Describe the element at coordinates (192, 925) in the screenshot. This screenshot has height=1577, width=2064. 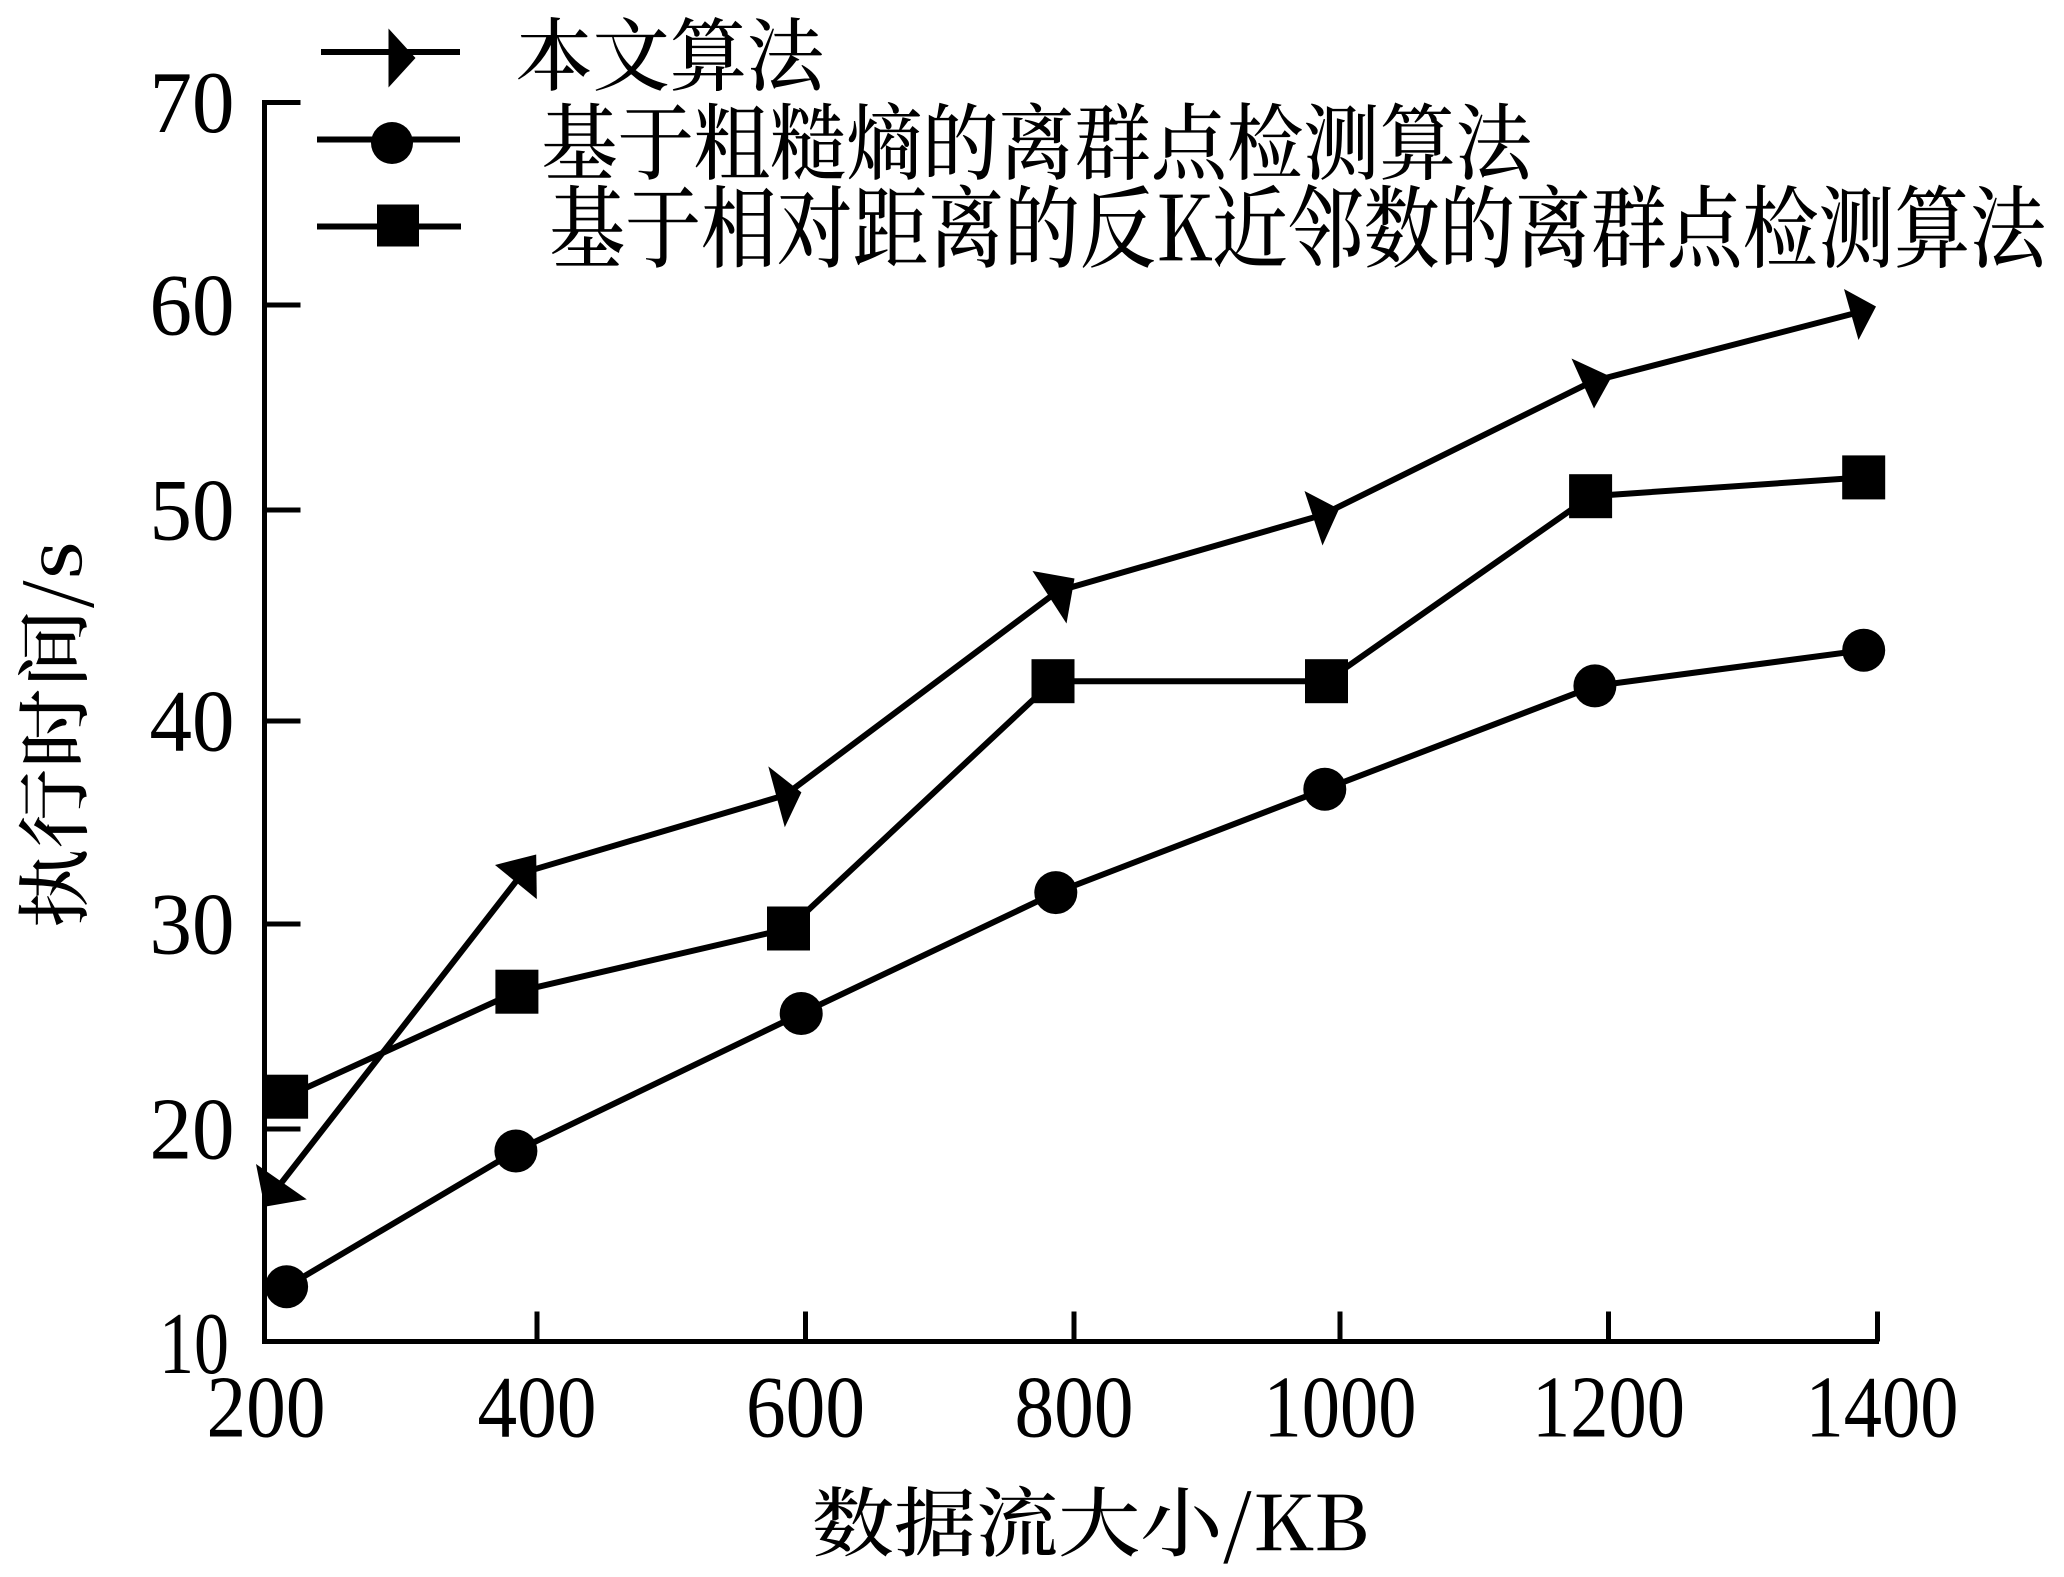
I see `svg-text: 30` at that location.